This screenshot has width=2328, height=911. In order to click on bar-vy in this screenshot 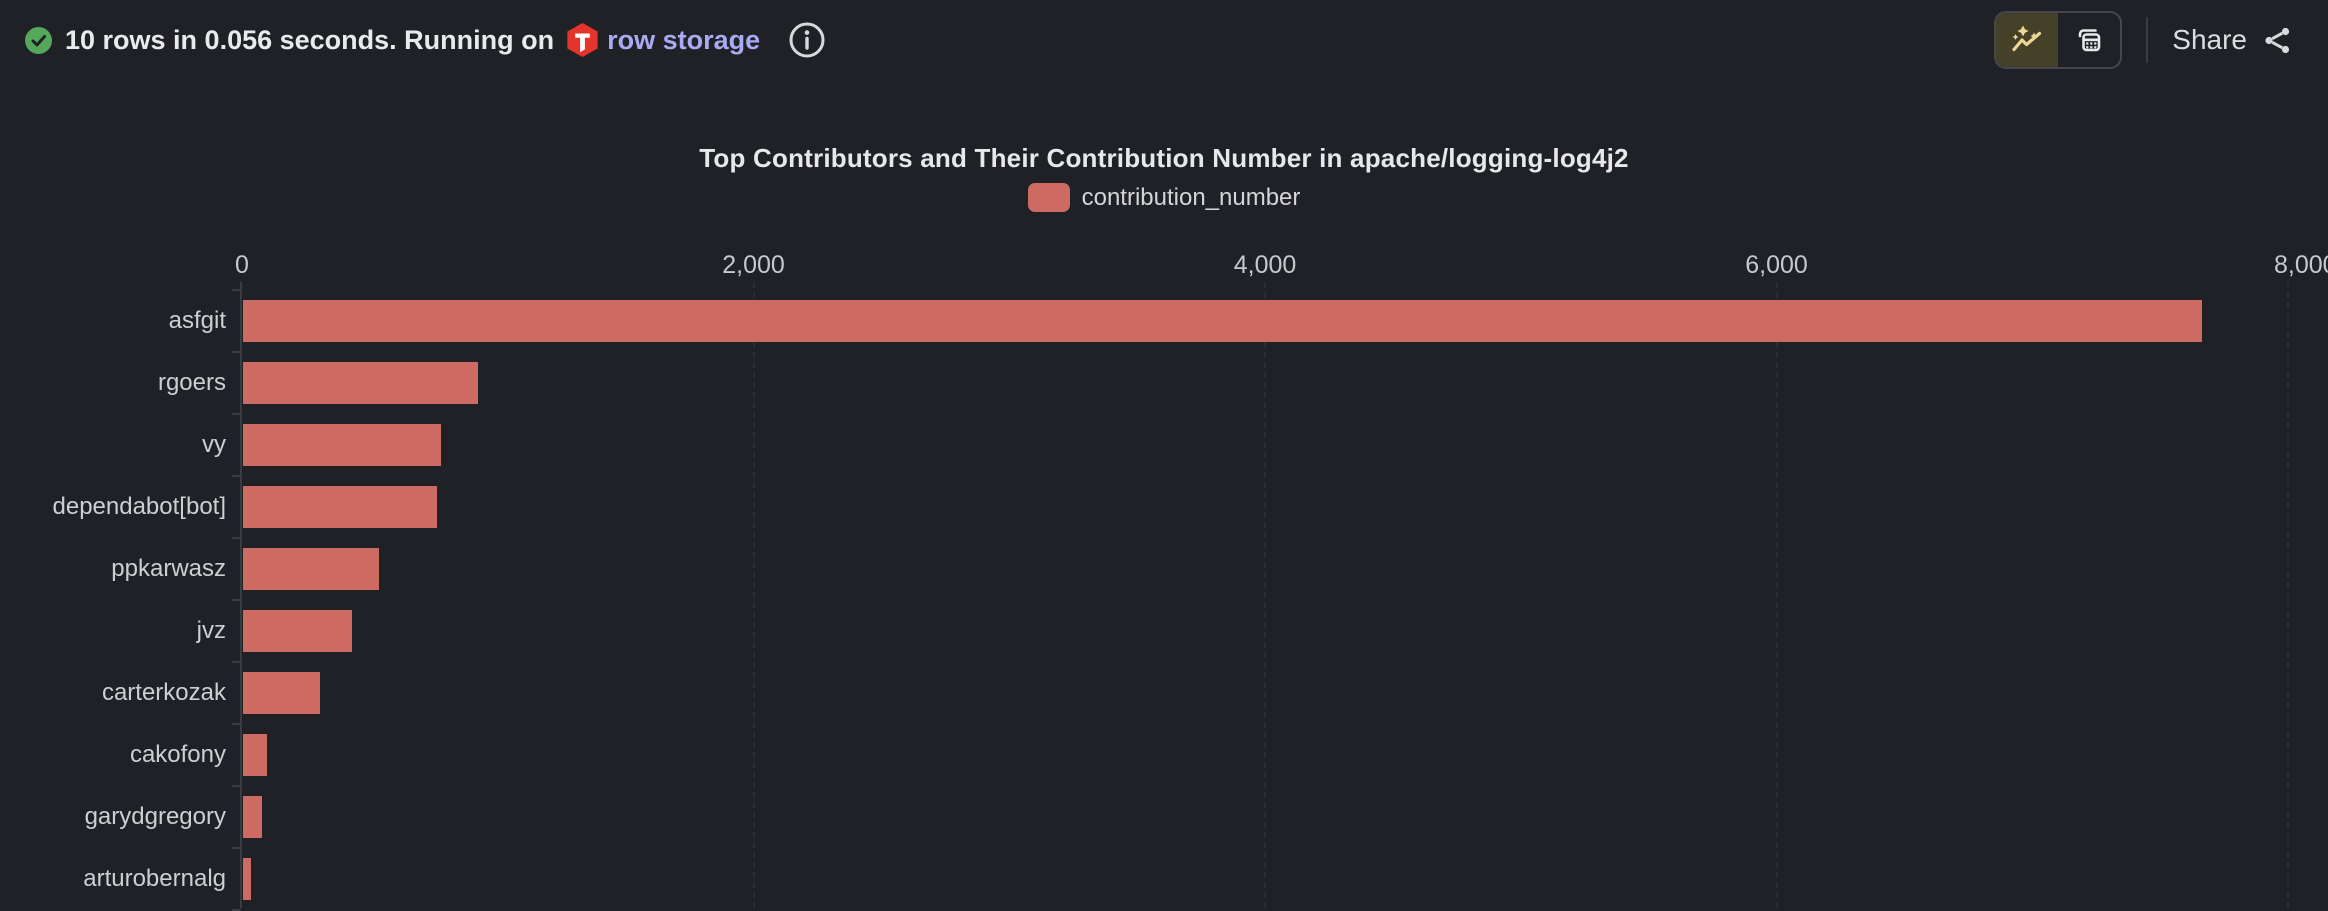, I will do `click(342, 445)`.